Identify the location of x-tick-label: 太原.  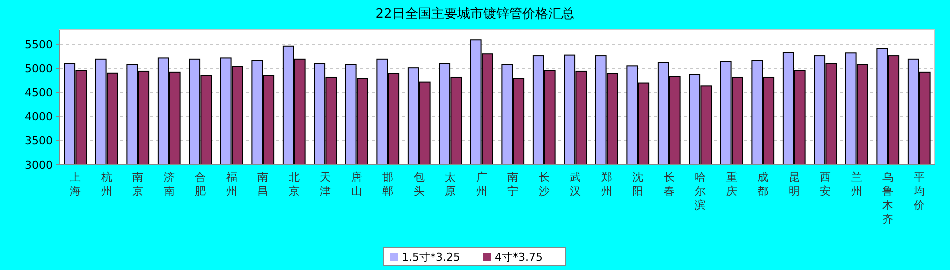
(450, 184).